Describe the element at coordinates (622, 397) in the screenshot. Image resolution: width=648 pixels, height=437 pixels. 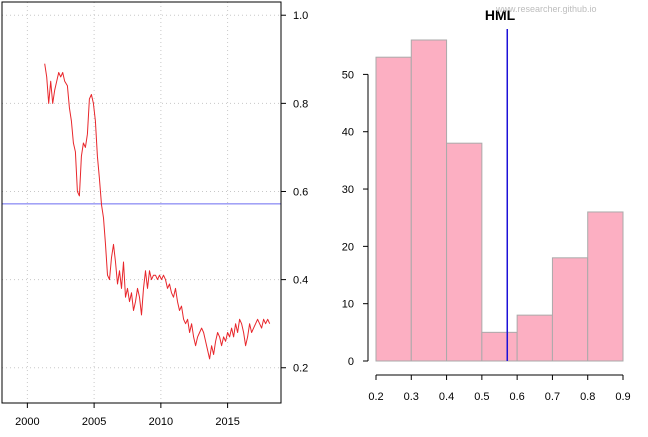
I see `histogram-x-tick-label: 0.9` at that location.